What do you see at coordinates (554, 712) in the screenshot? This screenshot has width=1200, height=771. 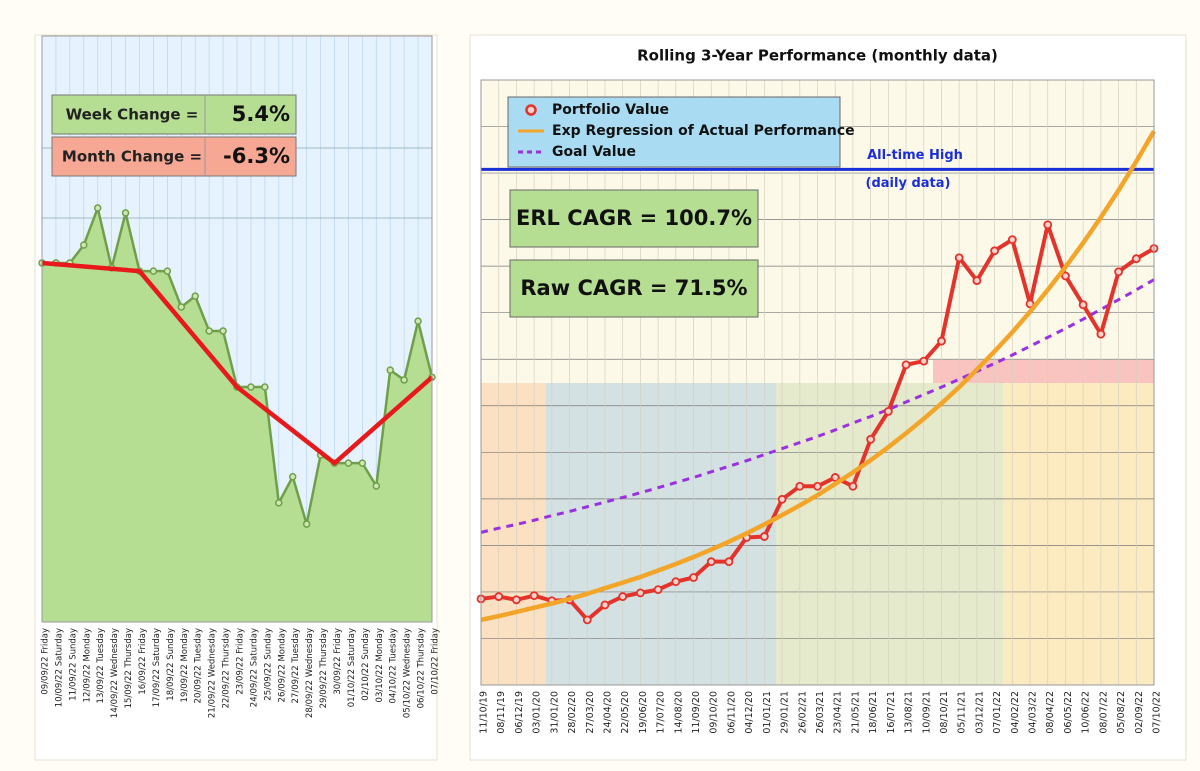 I see `x-tick-label: 31/01/20` at bounding box center [554, 712].